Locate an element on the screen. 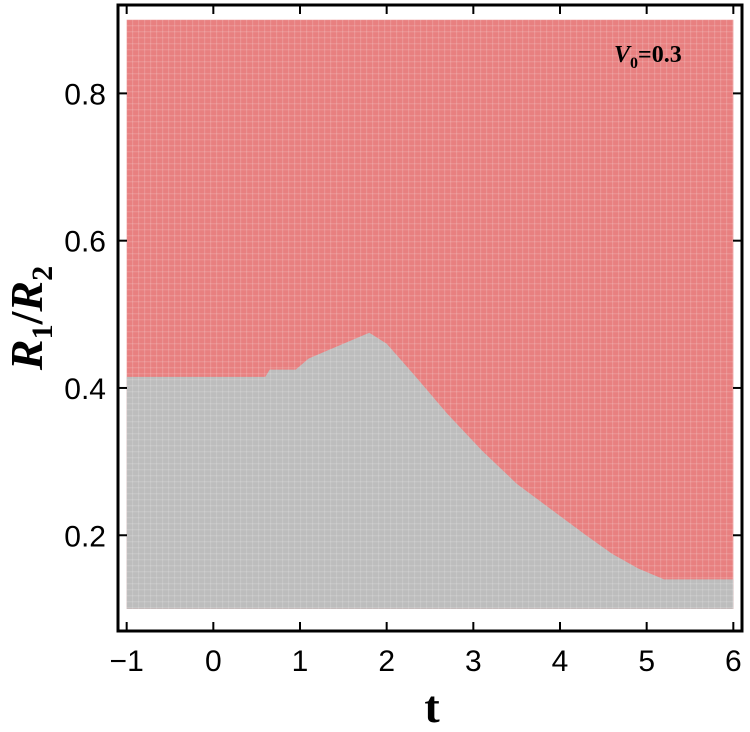 The image size is (750, 732). y-title-base1: R is located at coordinates (26, 355).